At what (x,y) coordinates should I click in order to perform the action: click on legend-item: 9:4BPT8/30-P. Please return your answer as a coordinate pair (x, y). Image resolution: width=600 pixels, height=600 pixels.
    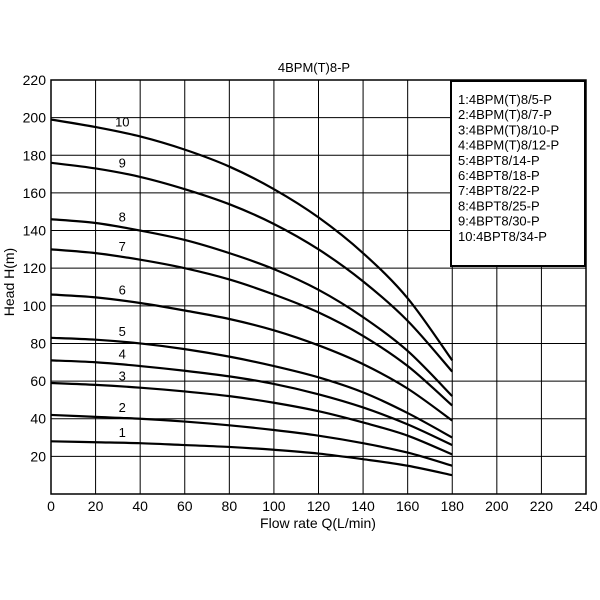
    Looking at the image, I should click on (499, 221).